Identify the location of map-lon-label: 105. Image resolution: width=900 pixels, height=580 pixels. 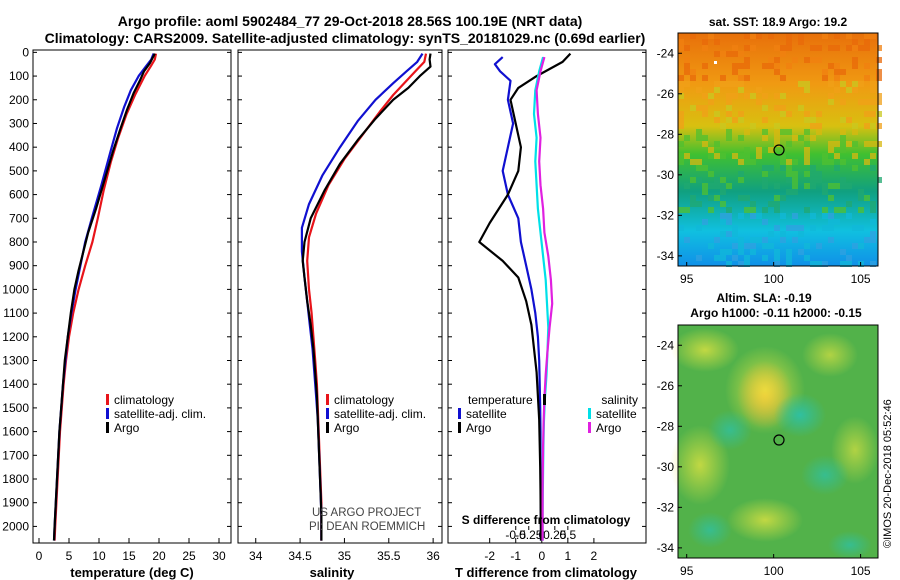
(861, 571).